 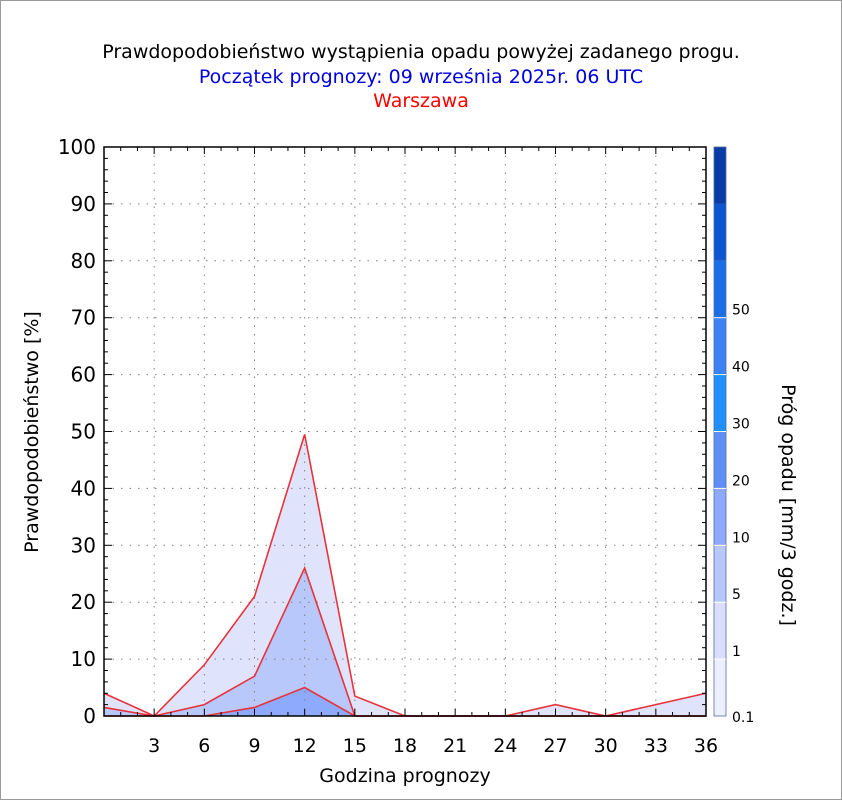 I want to click on x-tick-label: 12, so click(x=305, y=746).